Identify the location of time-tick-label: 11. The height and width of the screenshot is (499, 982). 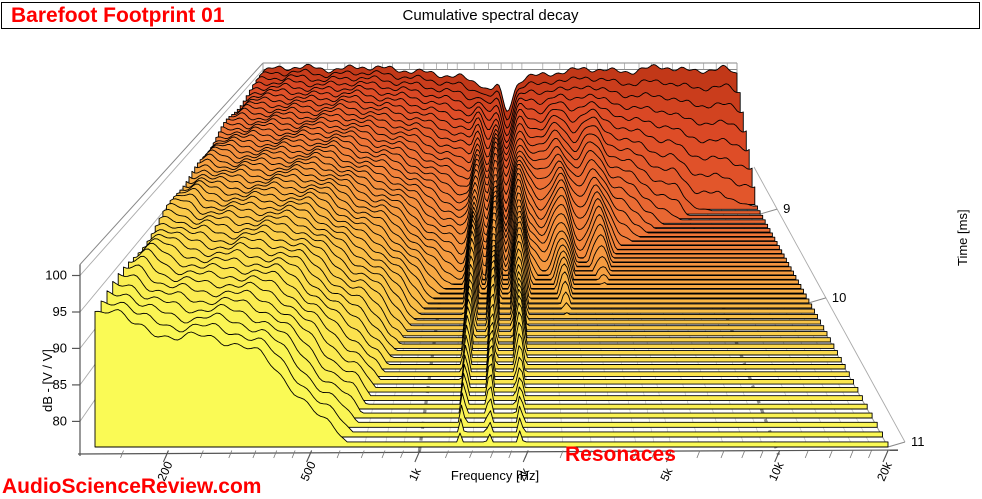
(918, 441).